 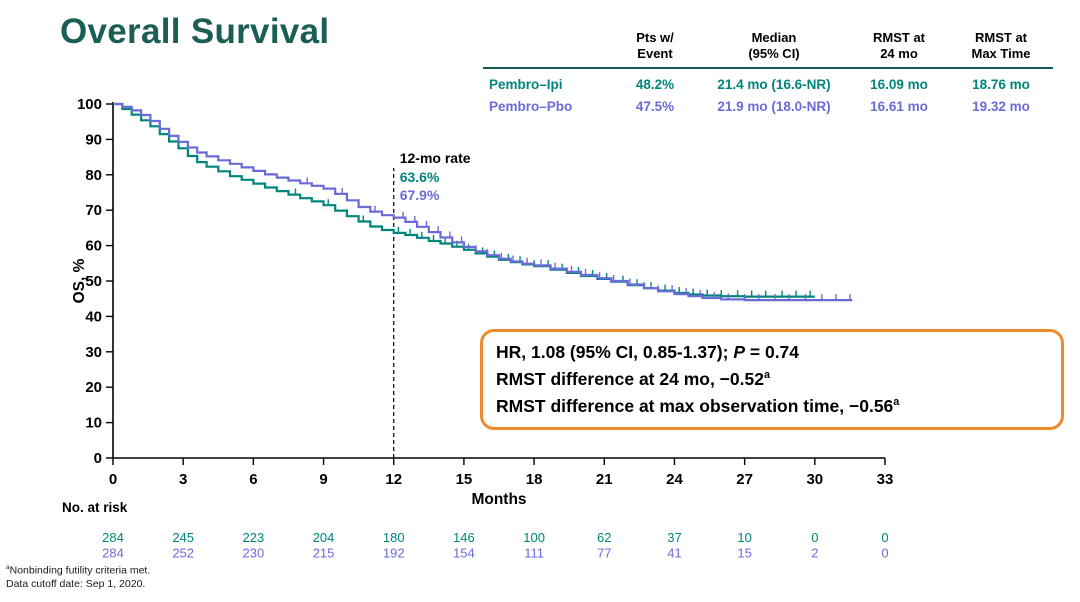 I want to click on rmst24-value: 16.09 mo, so click(x=899, y=84).